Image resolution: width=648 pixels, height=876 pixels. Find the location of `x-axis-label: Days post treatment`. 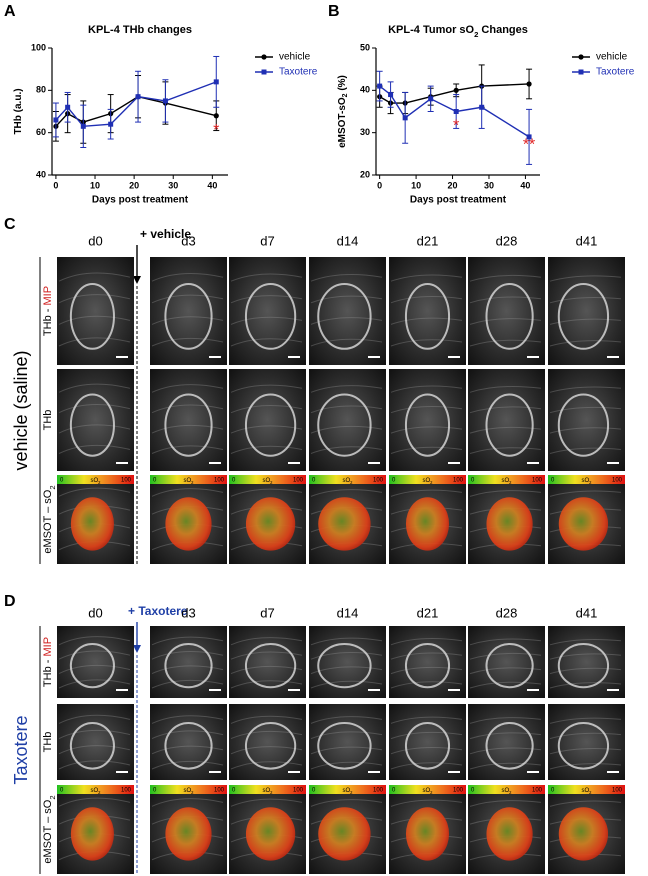

x-axis-label: Days post treatment is located at coordinates (140, 200).